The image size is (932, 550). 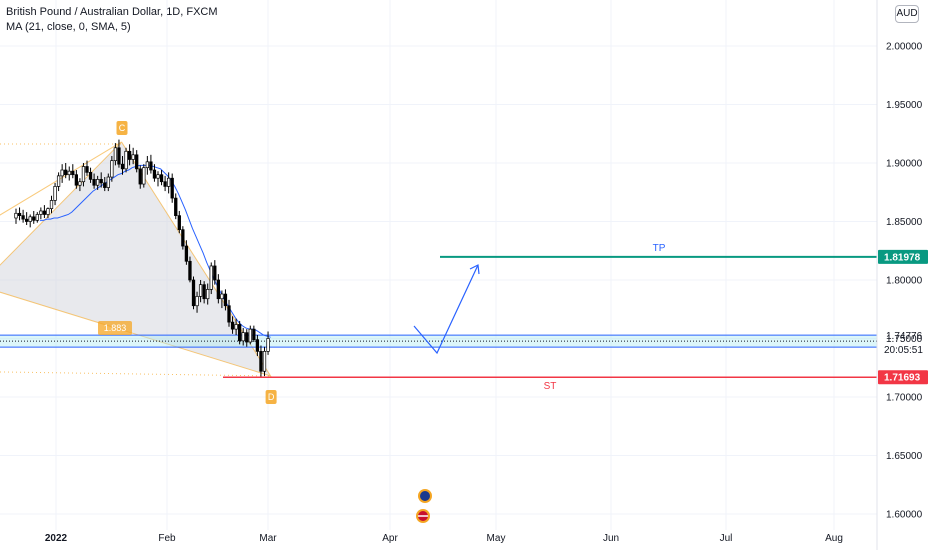 I want to click on y-tick-label: 1.85000, so click(x=904, y=222).